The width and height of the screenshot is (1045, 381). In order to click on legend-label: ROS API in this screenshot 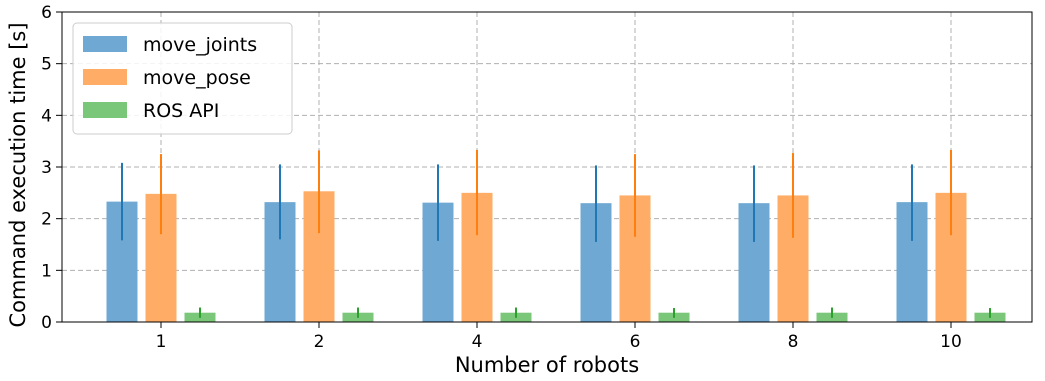, I will do `click(181, 111)`.